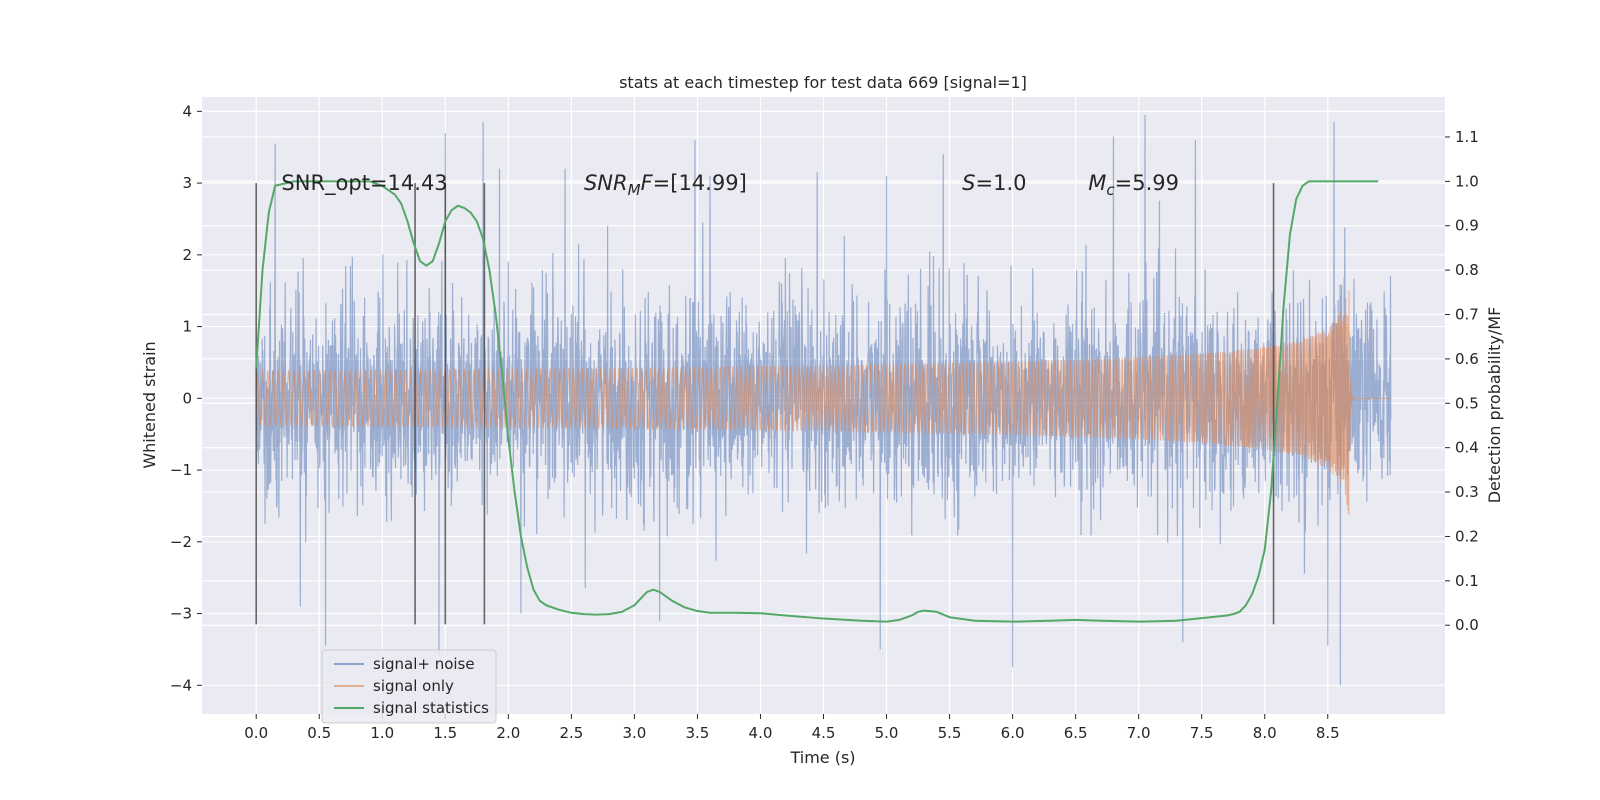 This screenshot has width=1600, height=800. I want to click on y-right-tick-label: 0.5, so click(1467, 403).